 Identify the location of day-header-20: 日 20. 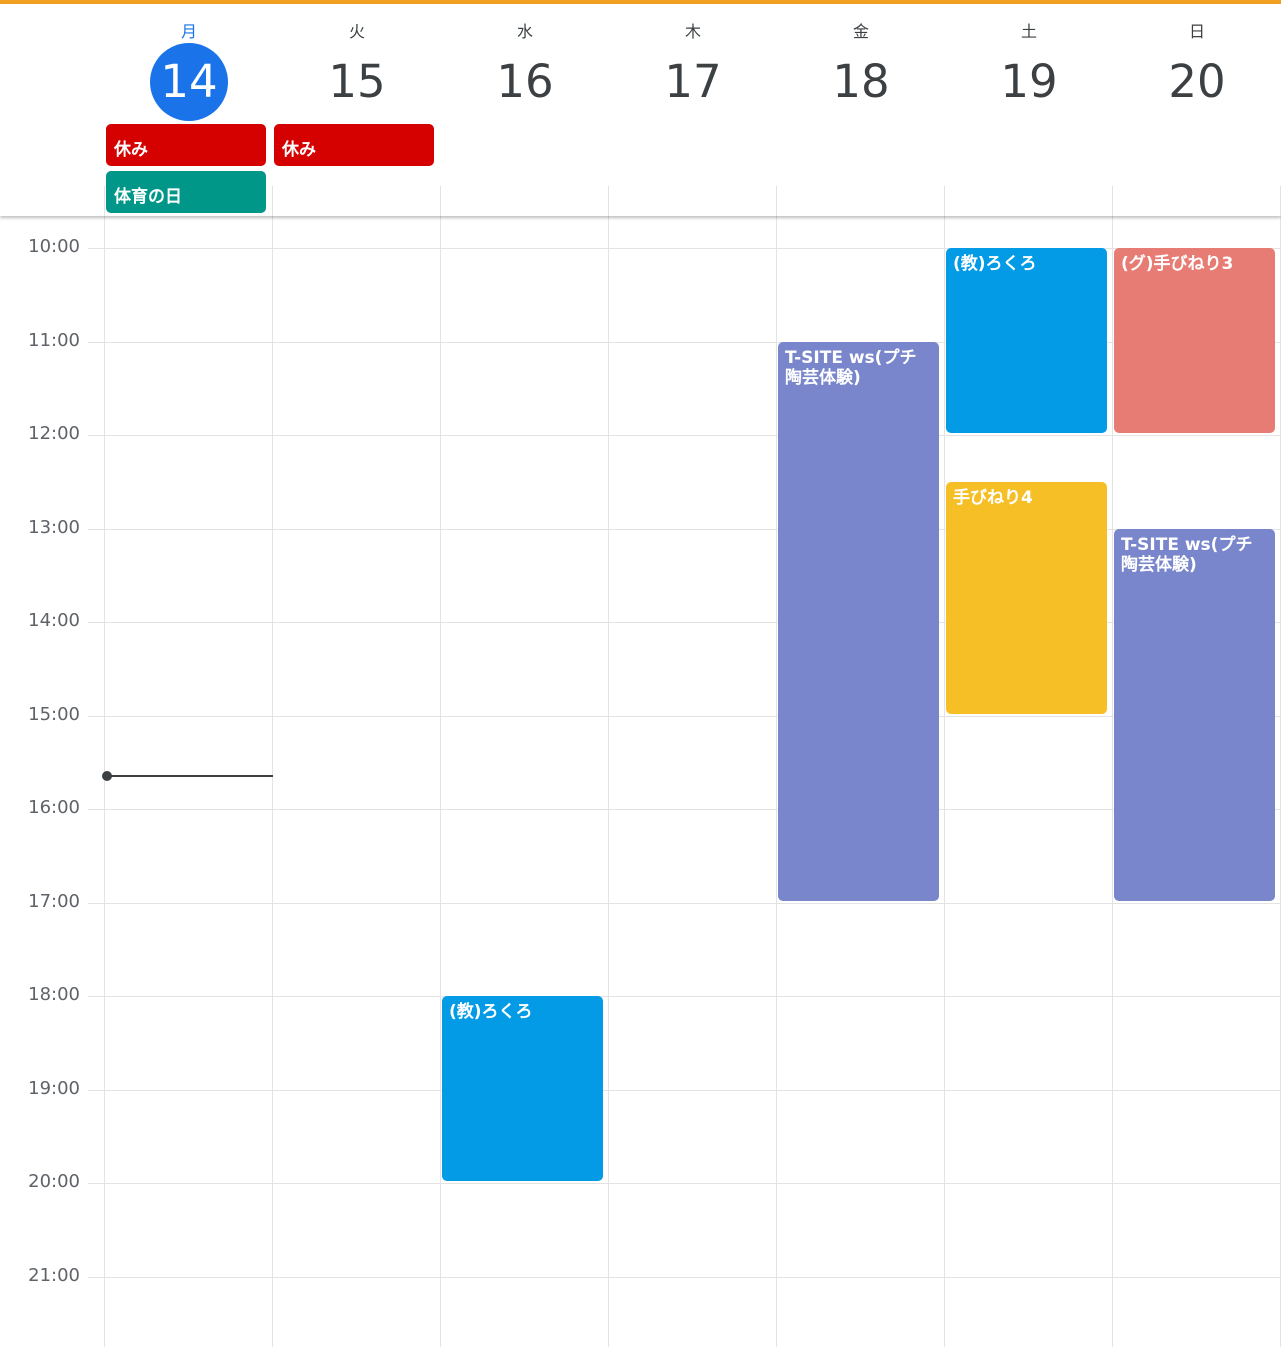
(1197, 64).